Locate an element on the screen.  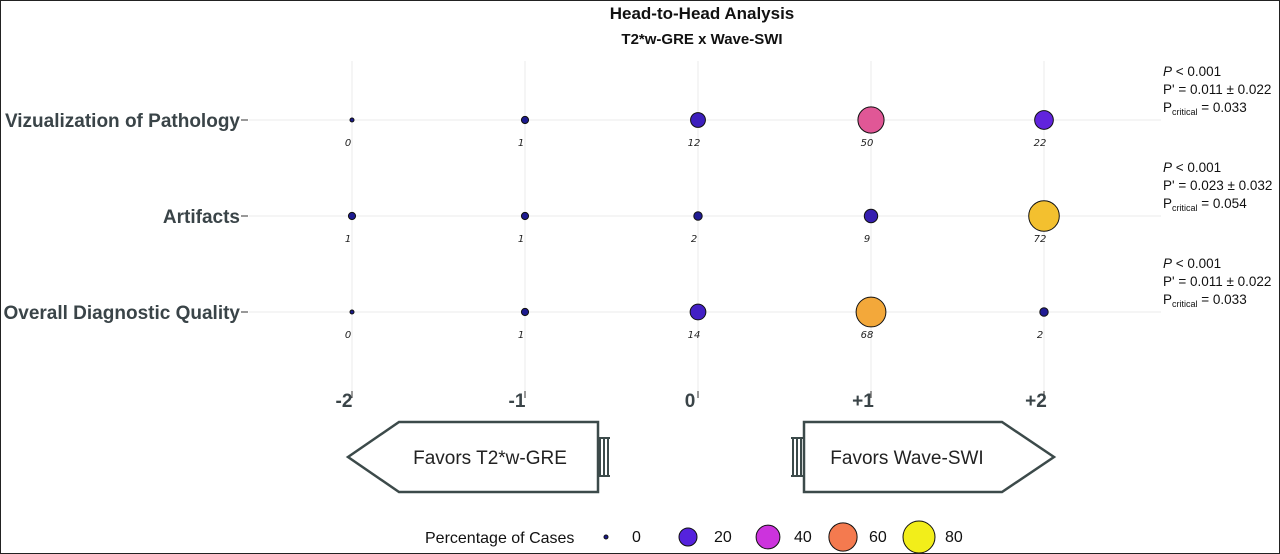
favors-wave-swi-arrow: Favors Wave-SWI is located at coordinates (924, 457).